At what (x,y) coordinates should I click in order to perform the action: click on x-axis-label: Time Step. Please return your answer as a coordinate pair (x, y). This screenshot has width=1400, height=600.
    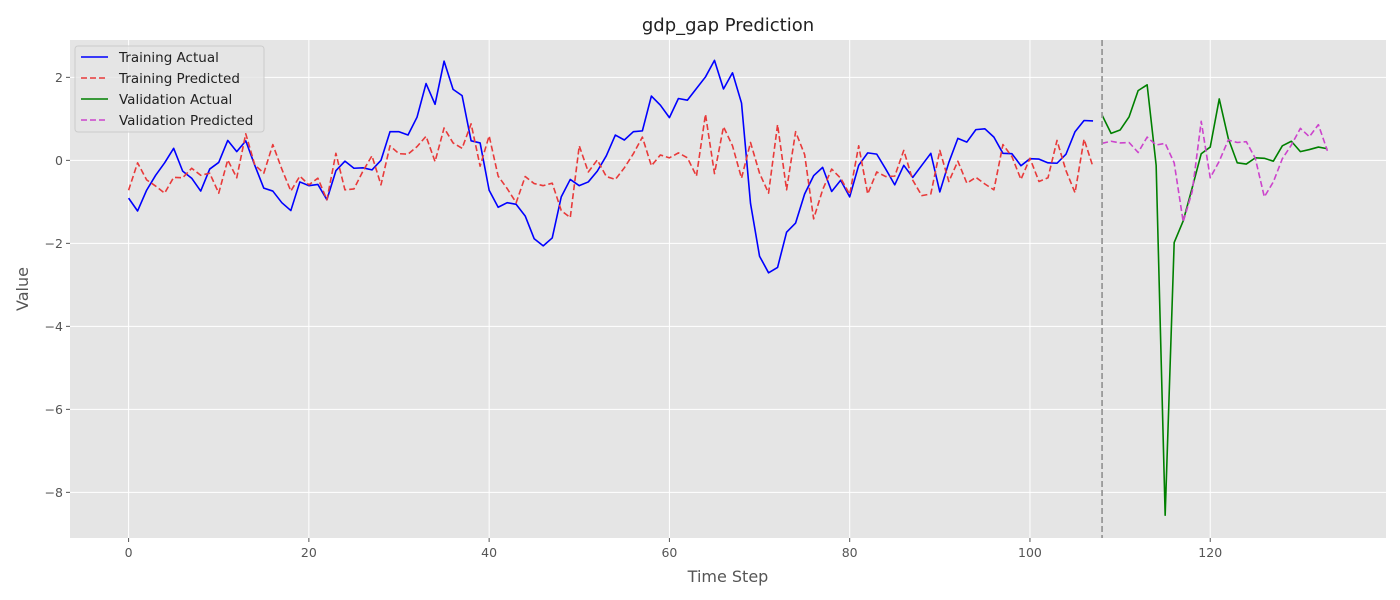
    Looking at the image, I should click on (728, 576).